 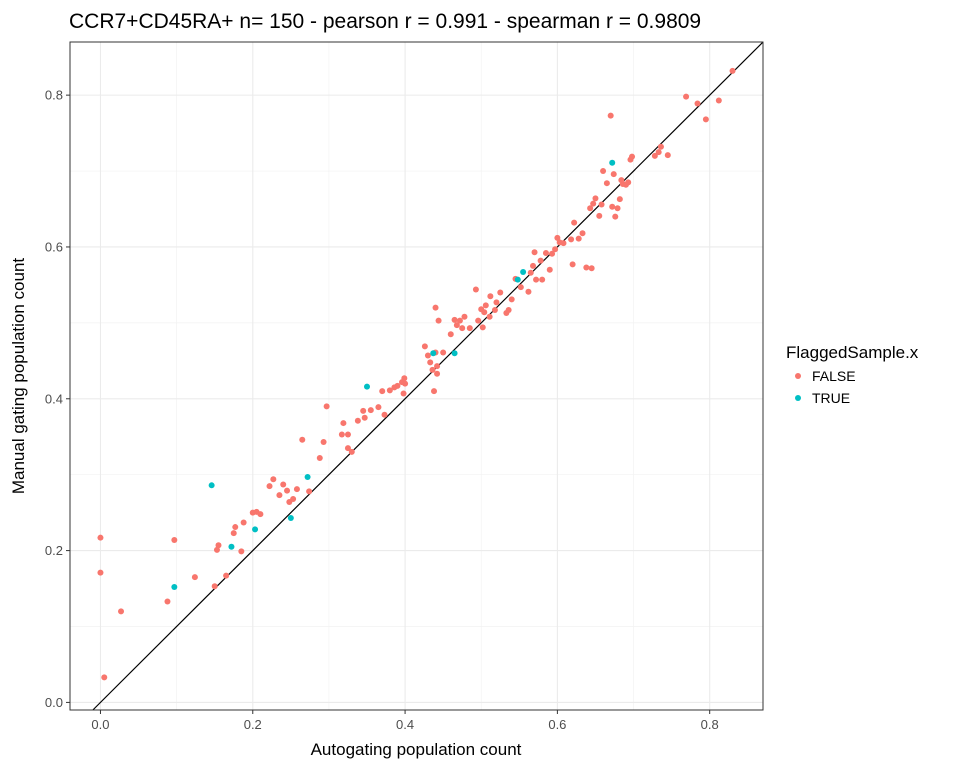 I want to click on legend-title: FlaggedSample.x, so click(x=852, y=352).